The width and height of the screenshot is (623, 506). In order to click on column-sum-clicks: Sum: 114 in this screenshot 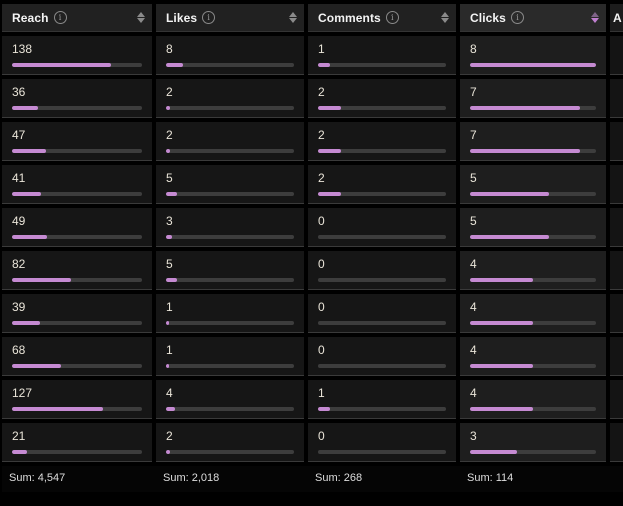, I will do `click(490, 478)`.